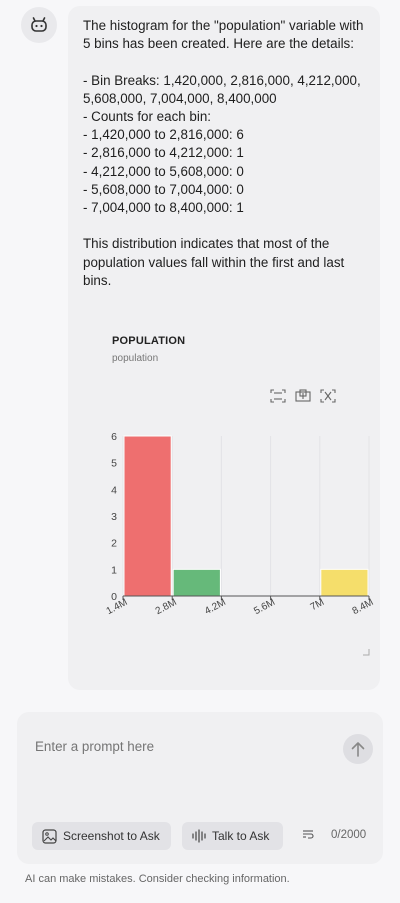 Image resolution: width=400 pixels, height=903 pixels. What do you see at coordinates (49, 836) in the screenshot?
I see `image-icon` at bounding box center [49, 836].